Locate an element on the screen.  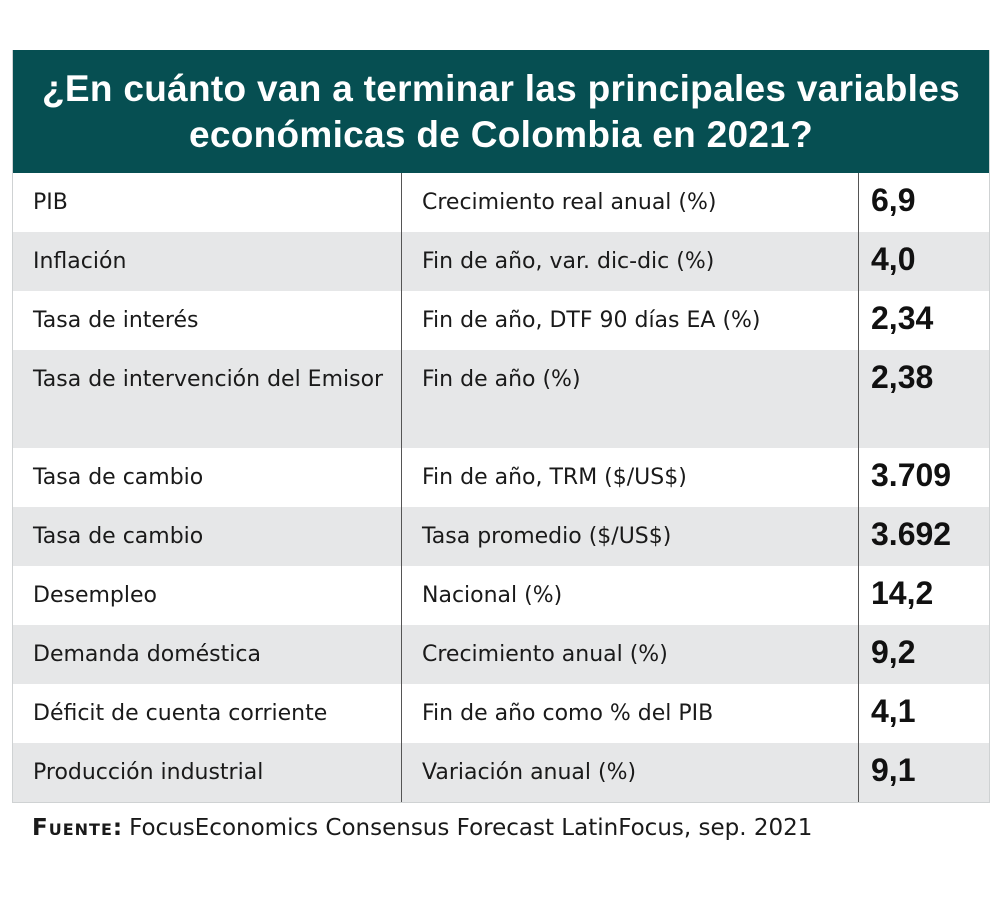
measure-cell: Variación anual (%) is located at coordinates (629, 772).